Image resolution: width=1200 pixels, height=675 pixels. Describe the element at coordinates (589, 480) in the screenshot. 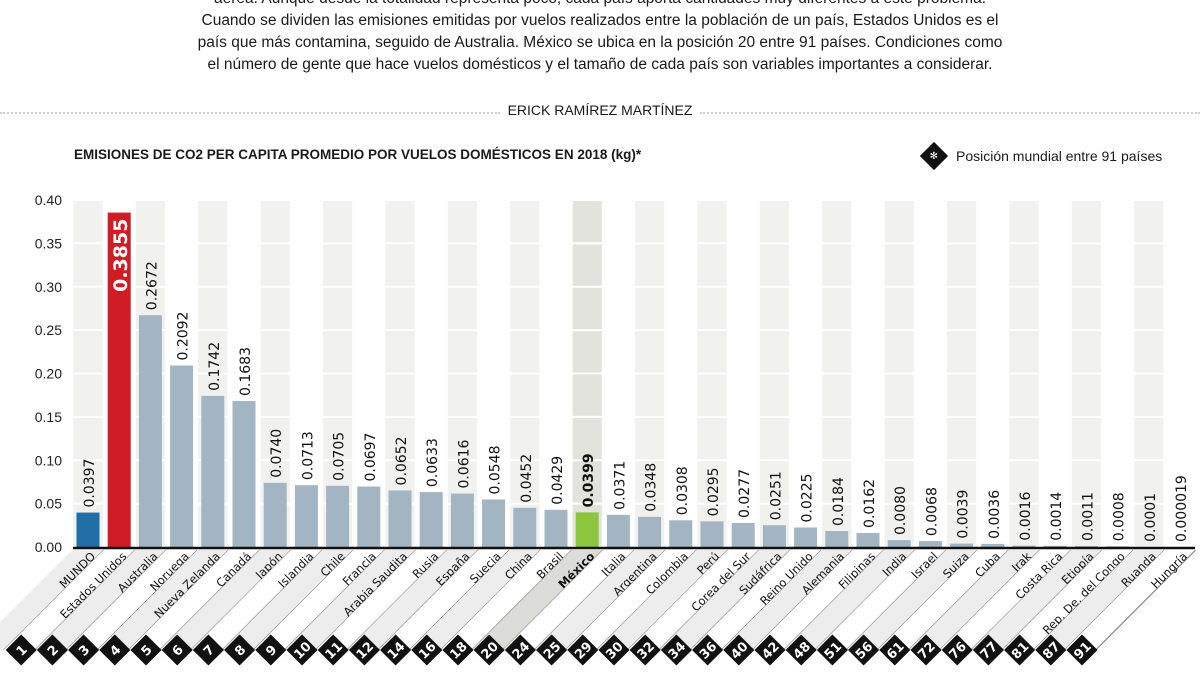

I see `value-label: 0.0399` at that location.